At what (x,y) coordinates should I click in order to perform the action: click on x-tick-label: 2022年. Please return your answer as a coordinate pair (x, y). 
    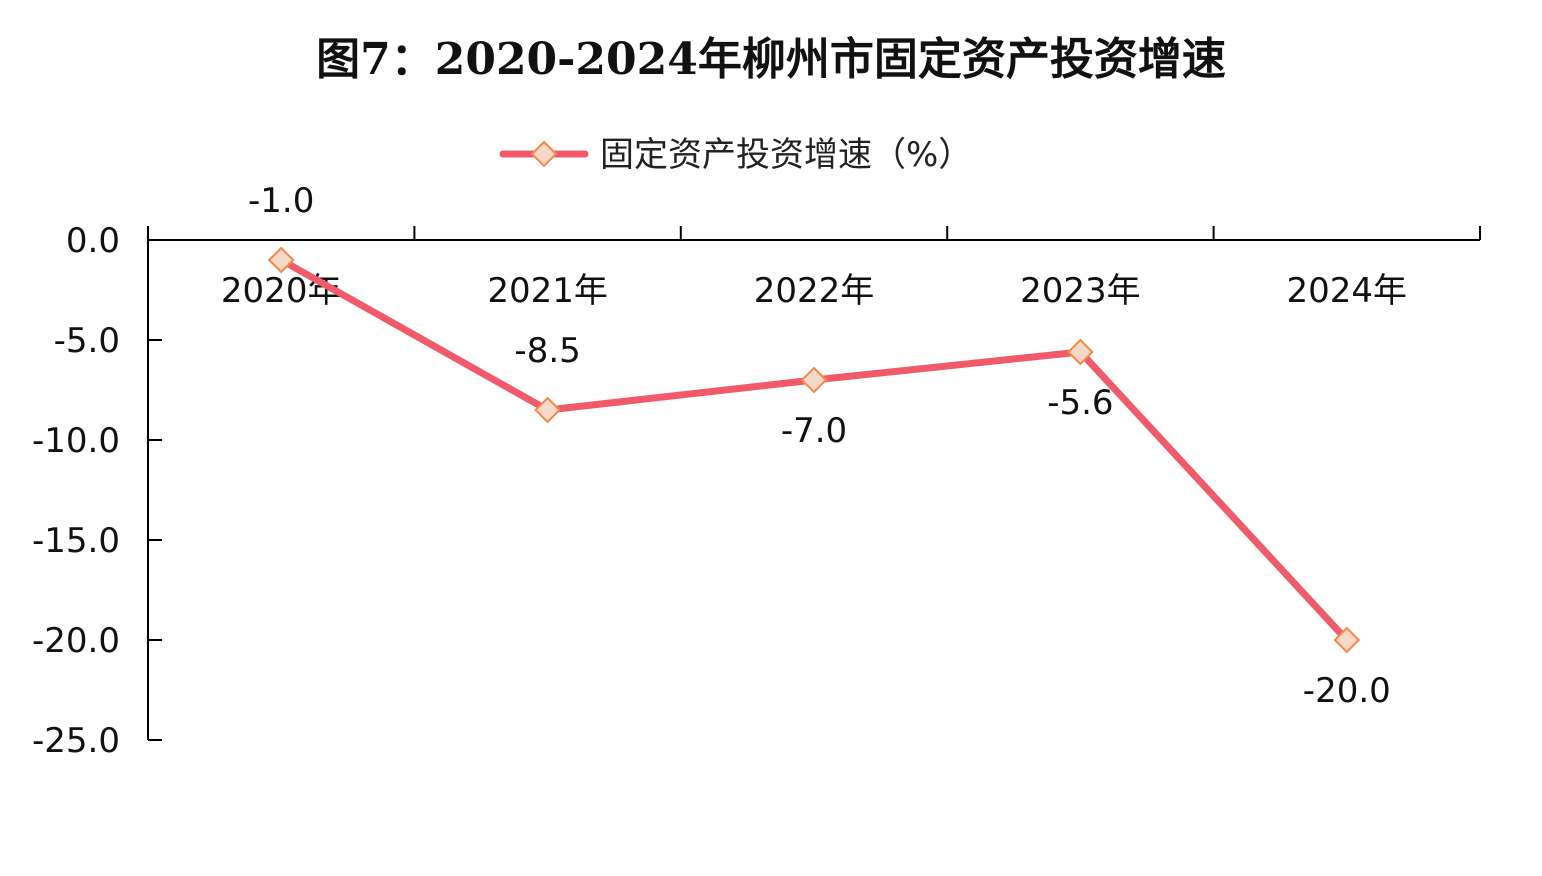
    Looking at the image, I should click on (814, 291).